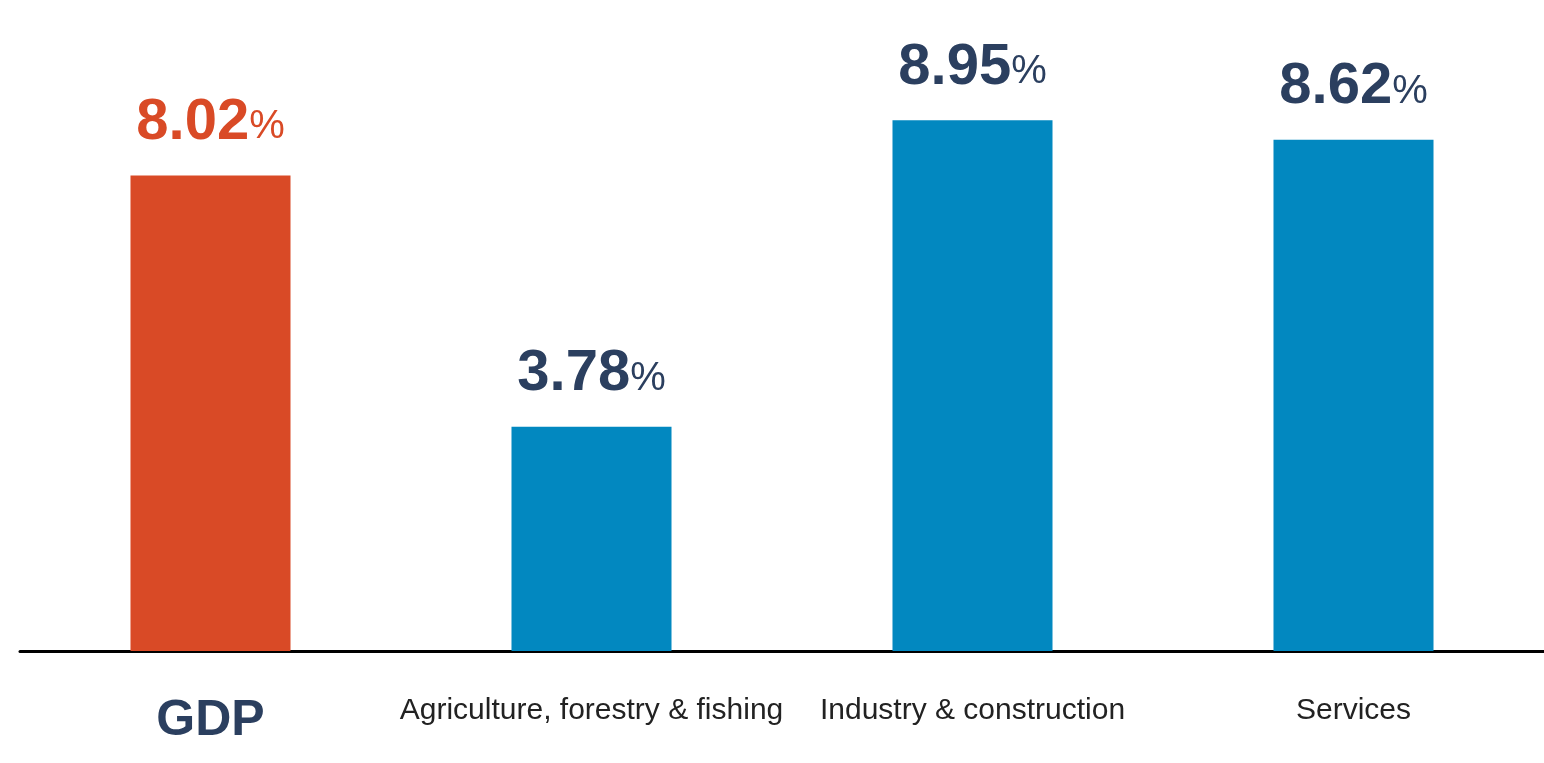 The width and height of the screenshot is (1544, 763). What do you see at coordinates (210, 718) in the screenshot?
I see `x-tick-label: GDP` at bounding box center [210, 718].